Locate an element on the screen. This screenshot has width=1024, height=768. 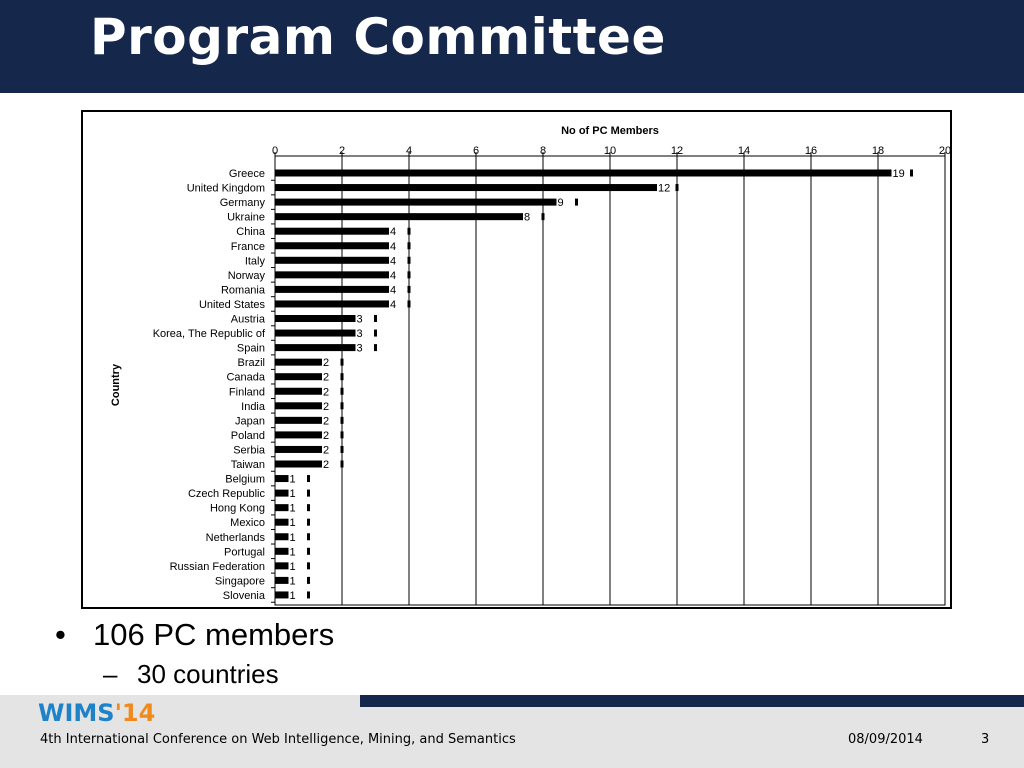
x-tick-label: 20 is located at coordinates (944, 151).